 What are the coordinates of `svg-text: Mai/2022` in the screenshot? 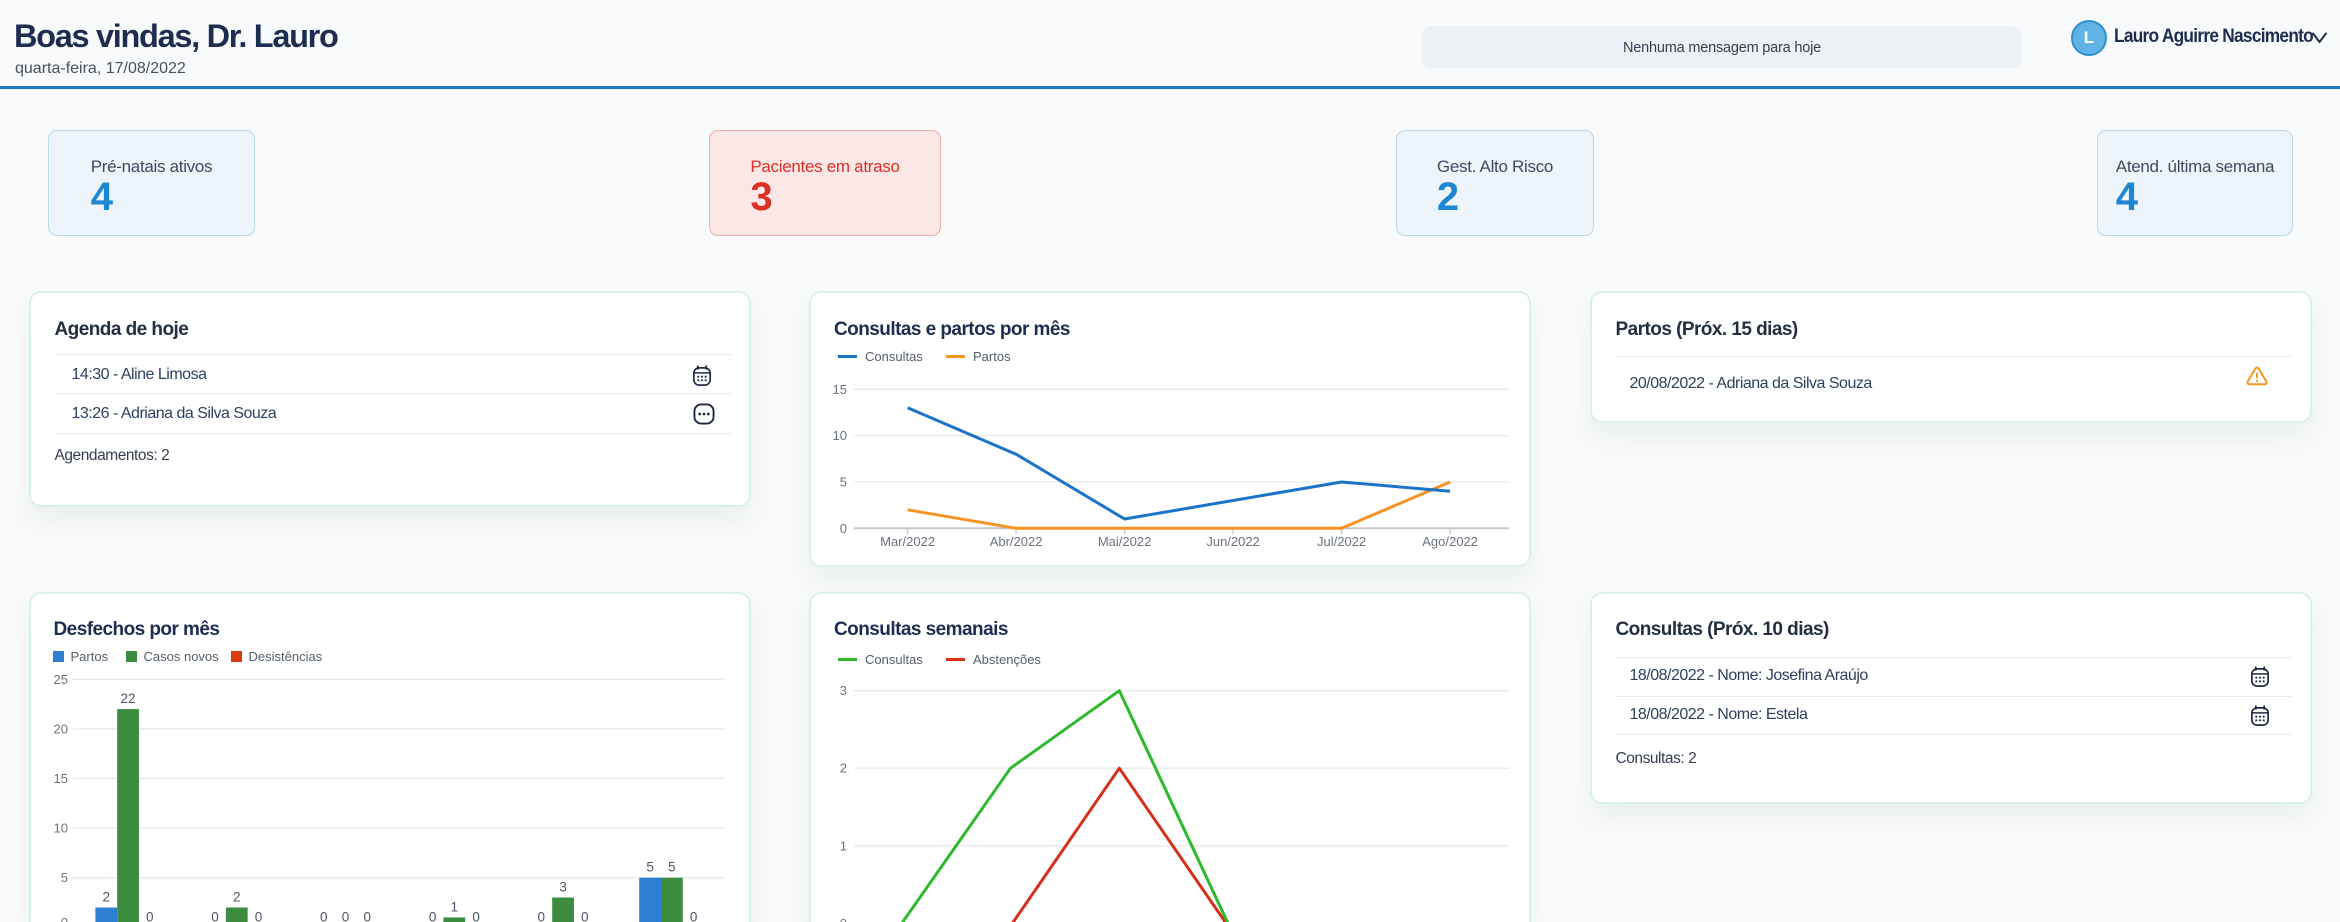 It's located at (1124, 541).